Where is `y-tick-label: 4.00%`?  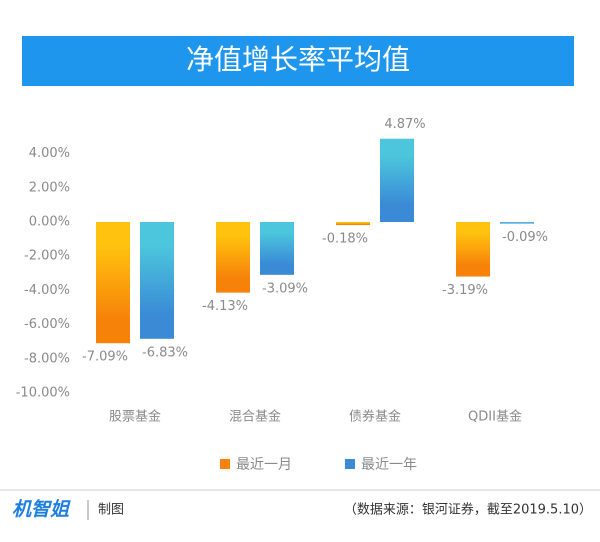
y-tick-label: 4.00% is located at coordinates (49, 153).